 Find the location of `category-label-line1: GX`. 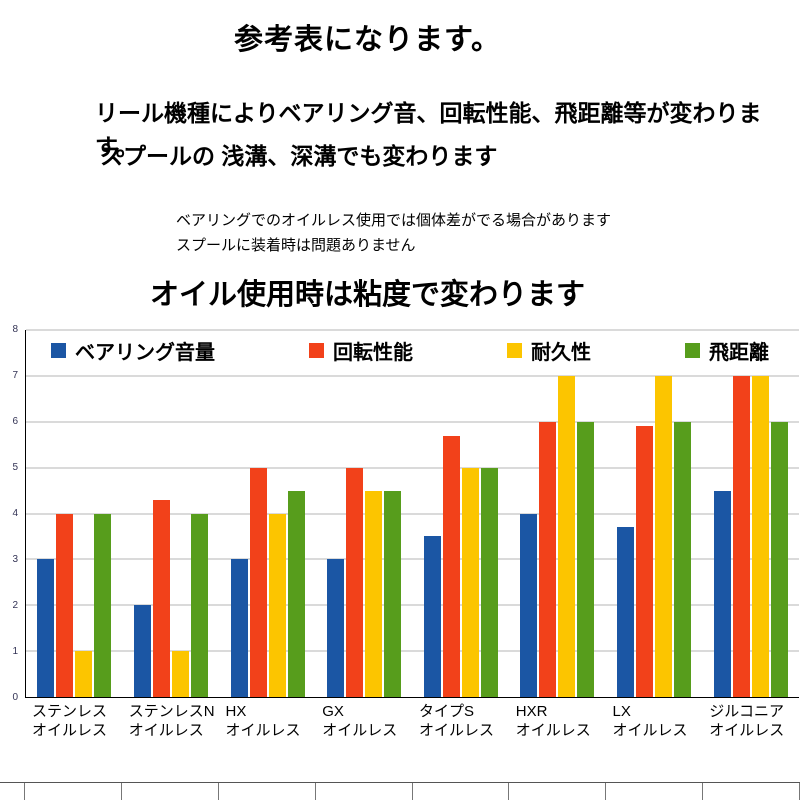

category-label-line1: GX is located at coordinates (333, 711).